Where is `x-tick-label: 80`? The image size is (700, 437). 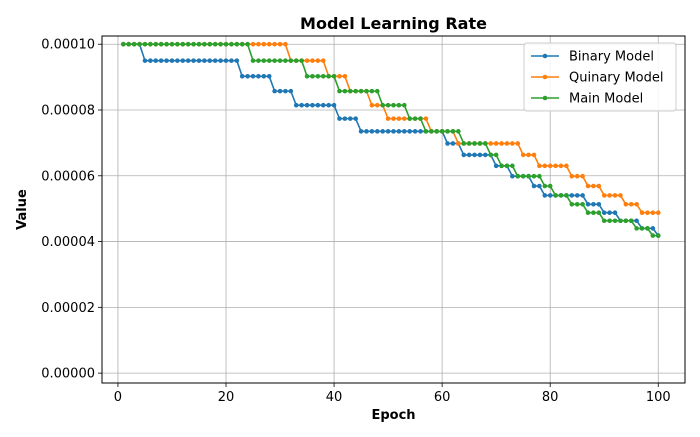 x-tick-label: 80 is located at coordinates (550, 397).